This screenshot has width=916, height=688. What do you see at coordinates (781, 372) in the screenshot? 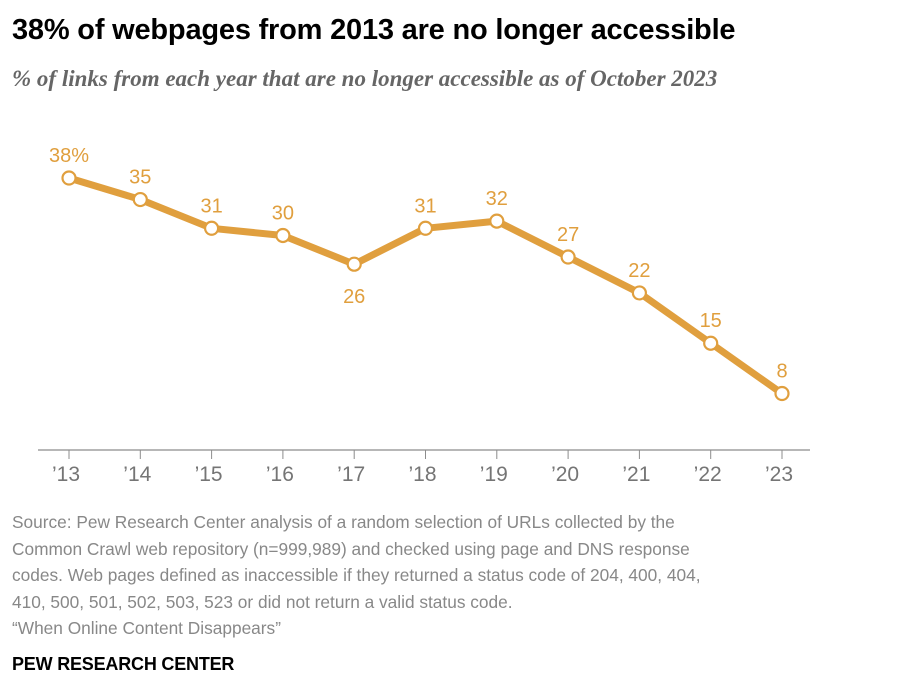
I see `data-label: 8` at bounding box center [781, 372].